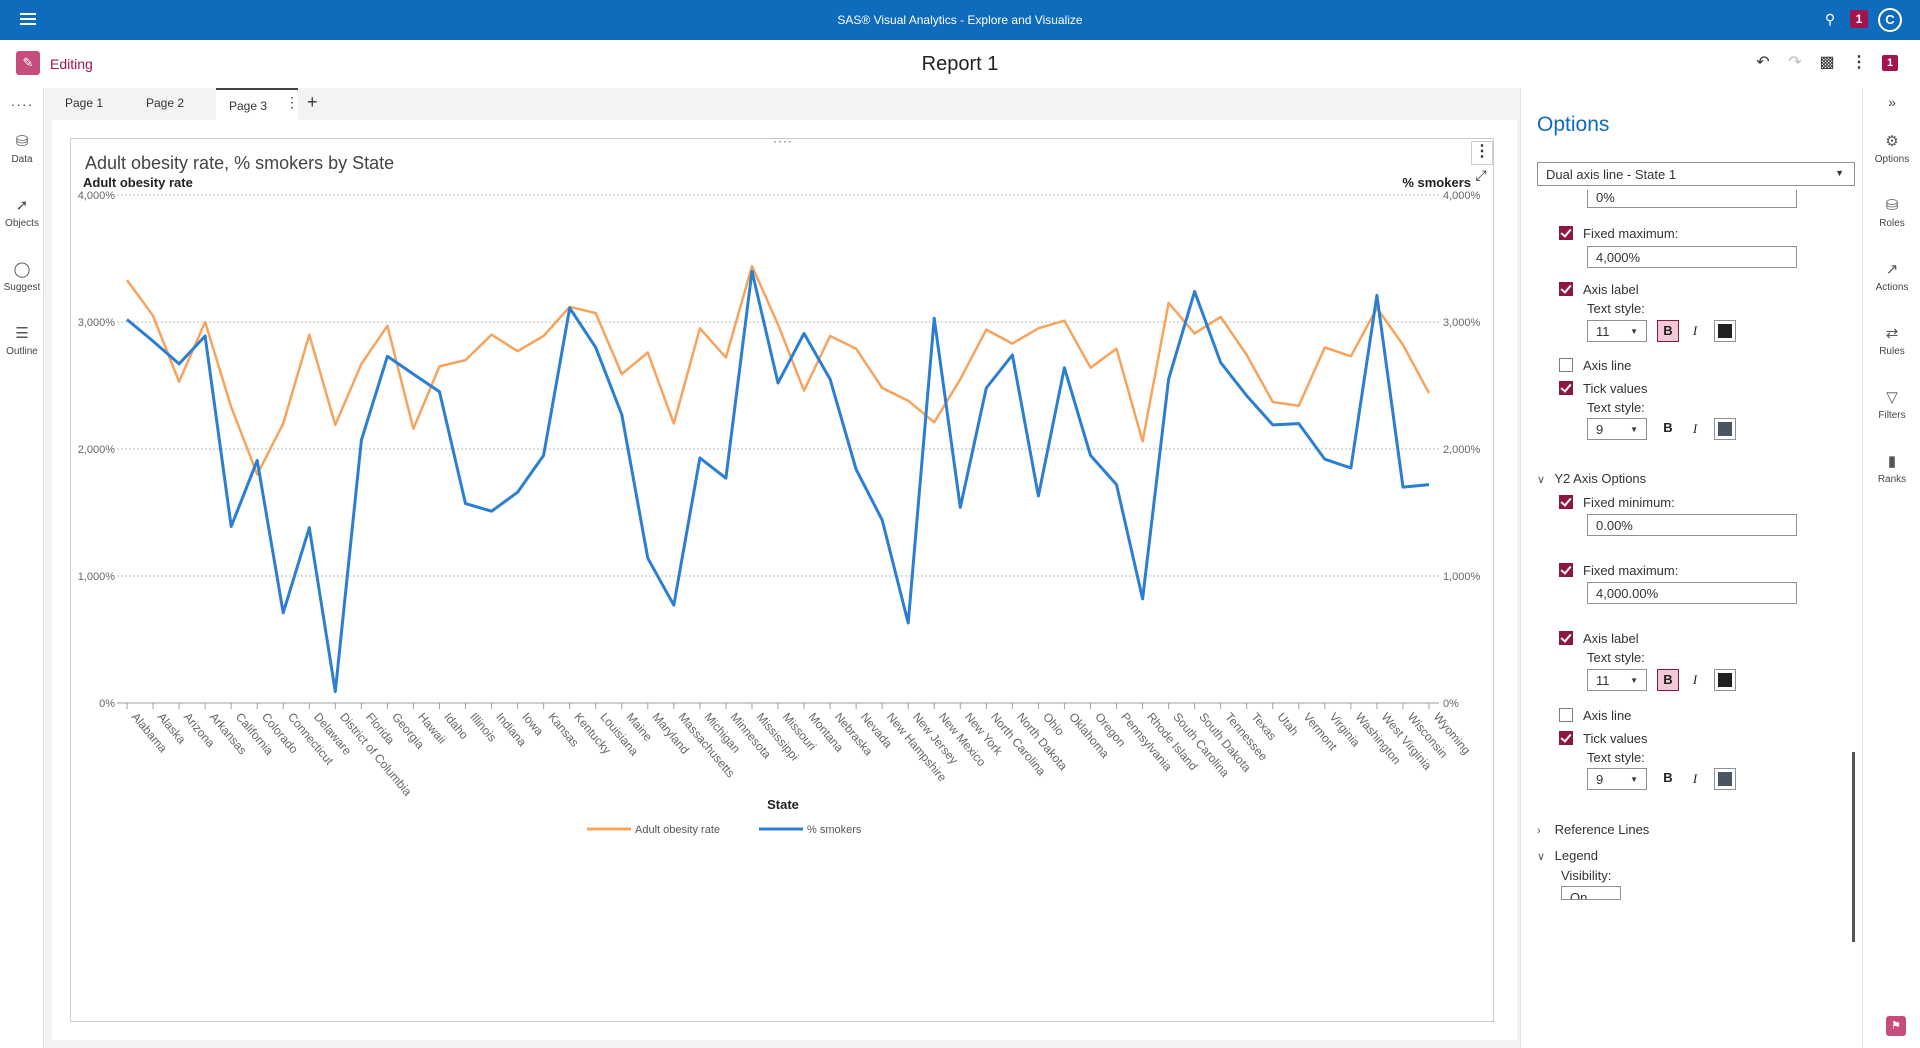 The width and height of the screenshot is (1920, 1048). What do you see at coordinates (97, 323) in the screenshot?
I see `y-tick-label: 3,000%` at bounding box center [97, 323].